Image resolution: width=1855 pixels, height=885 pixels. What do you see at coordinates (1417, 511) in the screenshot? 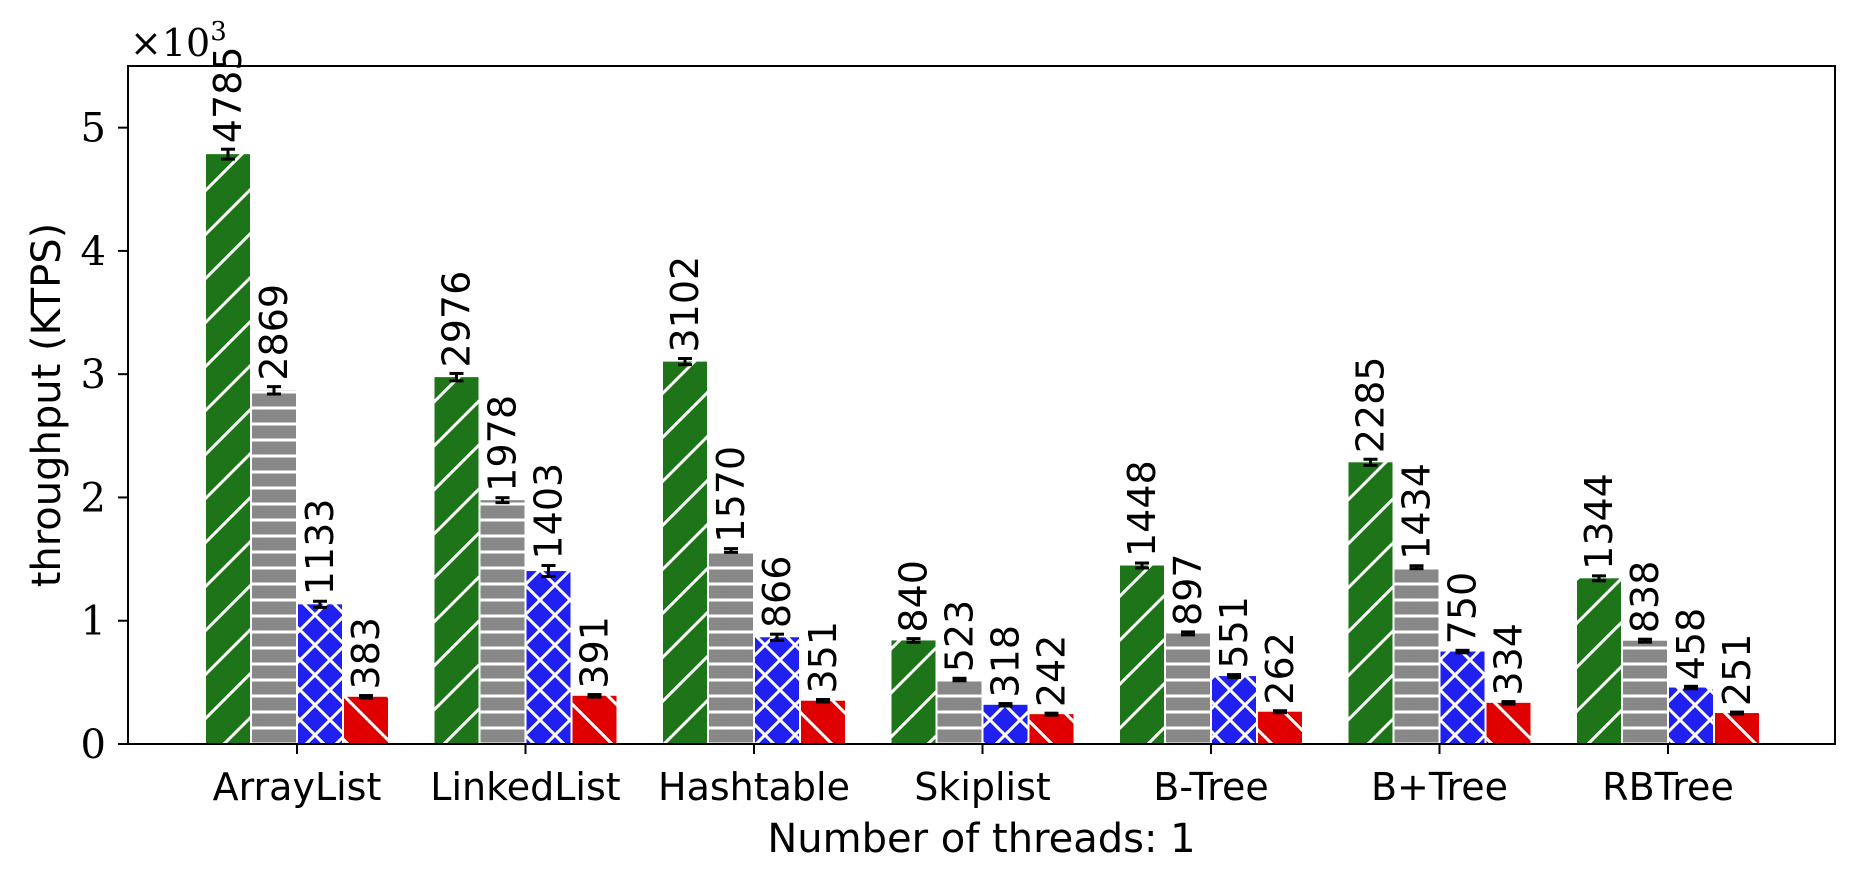
I see `data-label: 1434` at bounding box center [1417, 511].